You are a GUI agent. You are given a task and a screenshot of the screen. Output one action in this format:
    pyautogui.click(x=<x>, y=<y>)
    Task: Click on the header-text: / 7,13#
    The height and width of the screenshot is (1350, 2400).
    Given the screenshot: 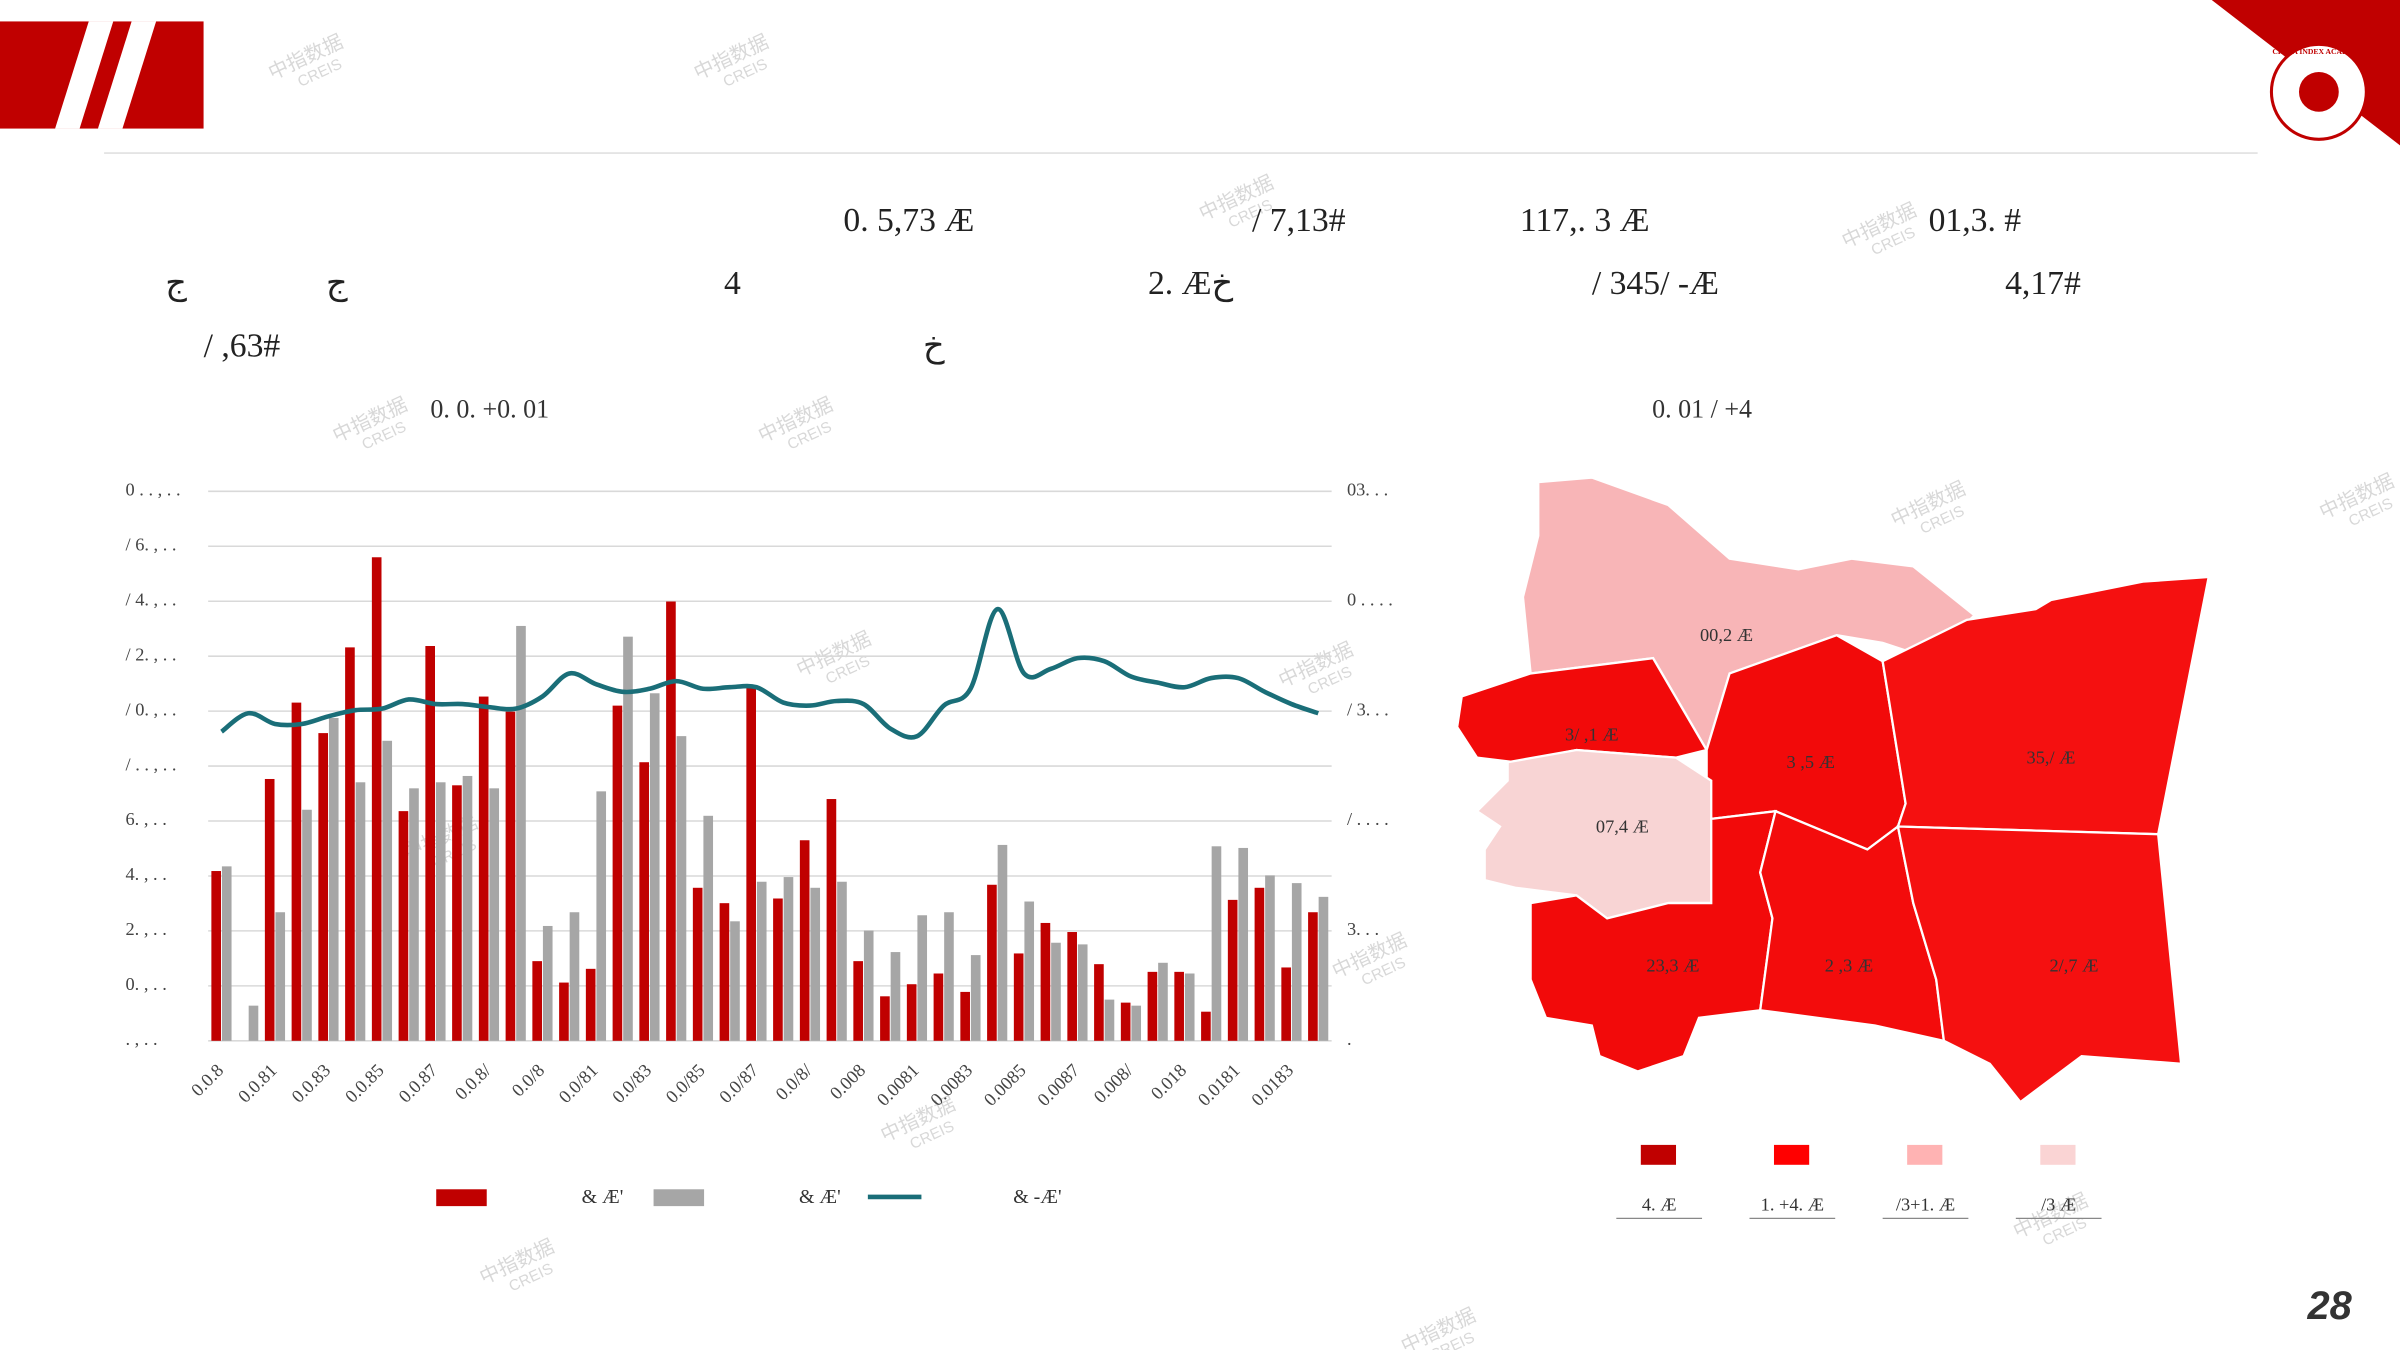 What is the action you would take?
    pyautogui.click(x=1299, y=220)
    